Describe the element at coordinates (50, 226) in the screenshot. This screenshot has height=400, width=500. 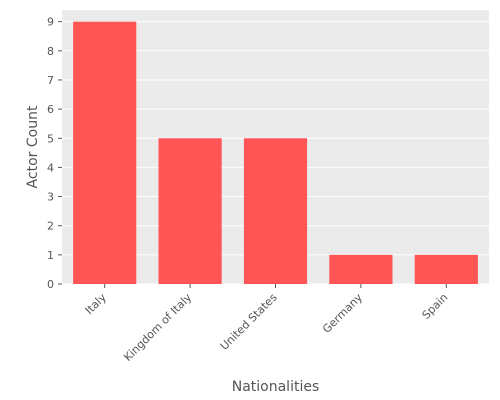
I see `y-tick-label: 2` at that location.